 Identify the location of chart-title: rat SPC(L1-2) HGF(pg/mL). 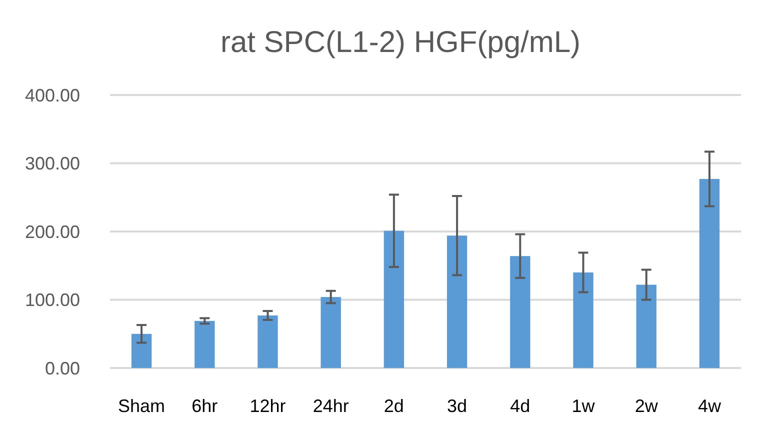
(400, 42).